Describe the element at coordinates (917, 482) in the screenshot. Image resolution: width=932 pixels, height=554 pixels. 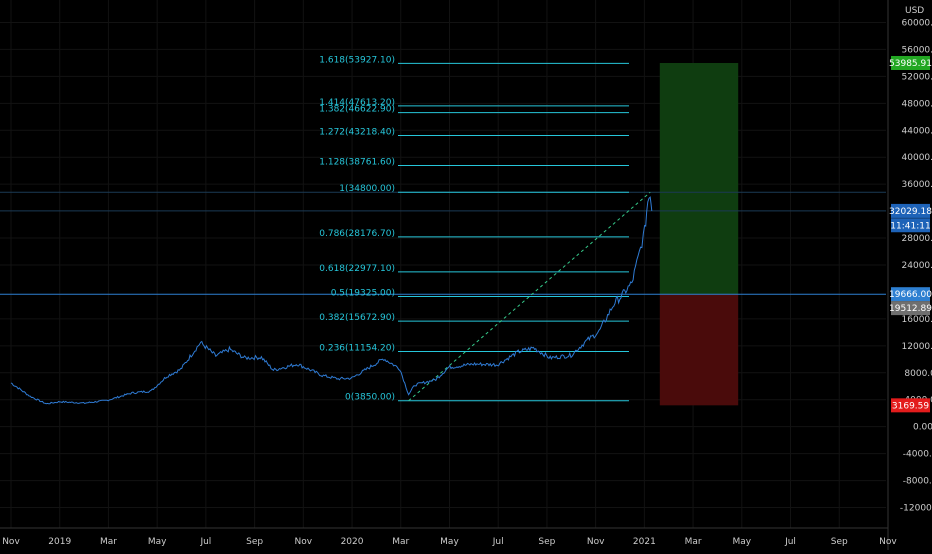
I see `y-tick-label-15: -8000.00` at that location.